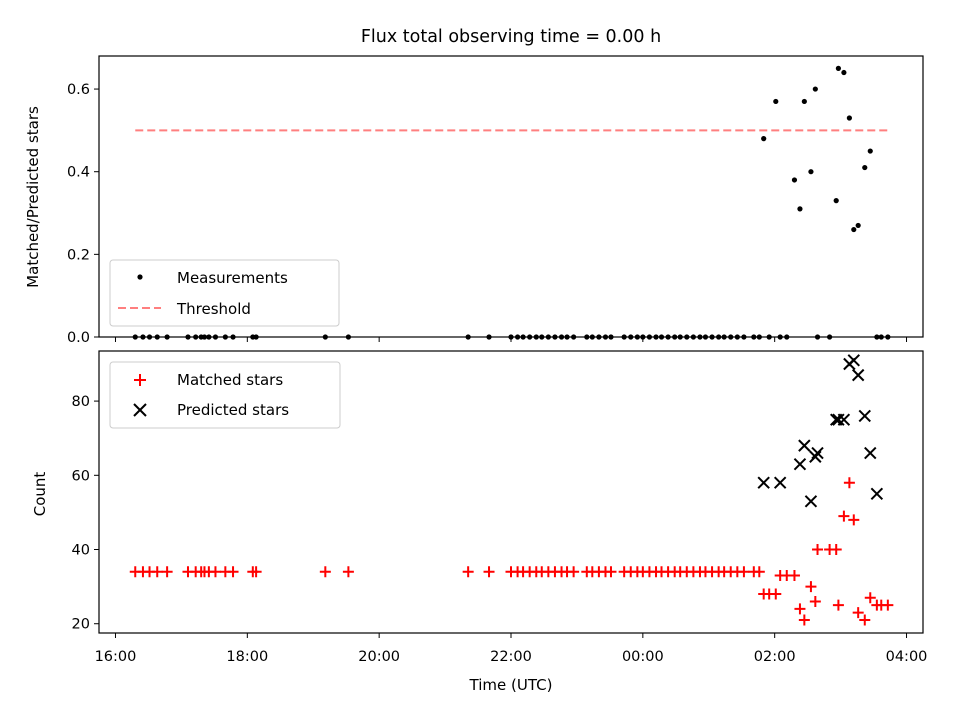 Image resolution: width=960 pixels, height=720 pixels. Describe the element at coordinates (140, 410) in the screenshot. I see `legend-predicted-marker` at that location.